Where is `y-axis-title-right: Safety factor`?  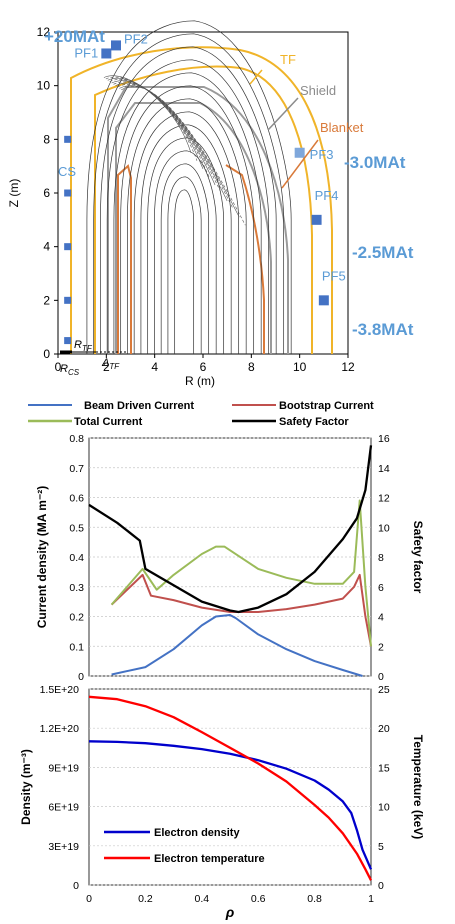 y-axis-title-right: Safety factor is located at coordinates (418, 557).